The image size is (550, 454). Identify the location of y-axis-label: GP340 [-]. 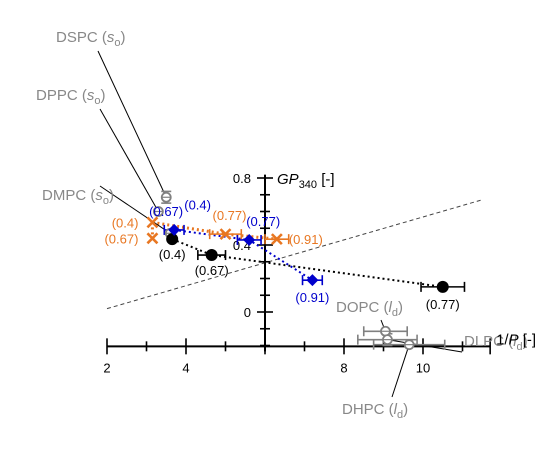
(306, 181).